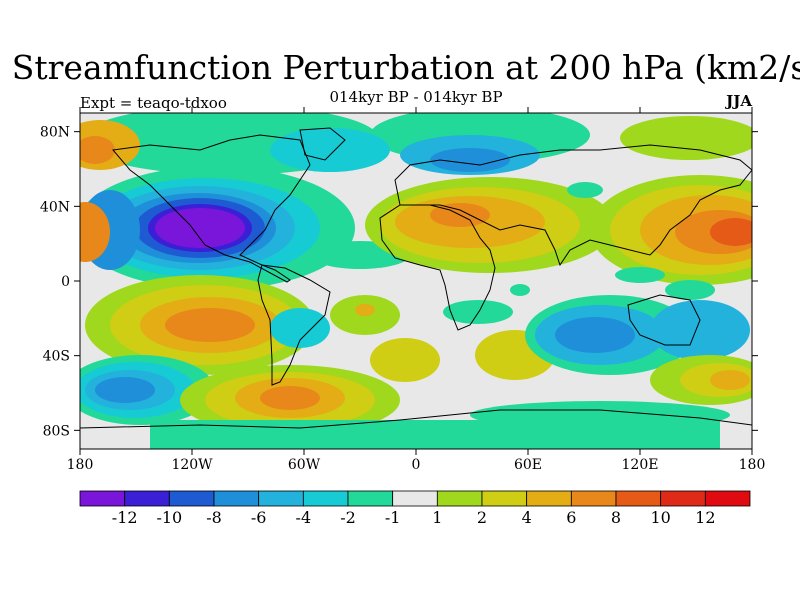 This screenshot has height=600, width=800. What do you see at coordinates (739, 101) in the screenshot?
I see `season-label: JJA` at bounding box center [739, 101].